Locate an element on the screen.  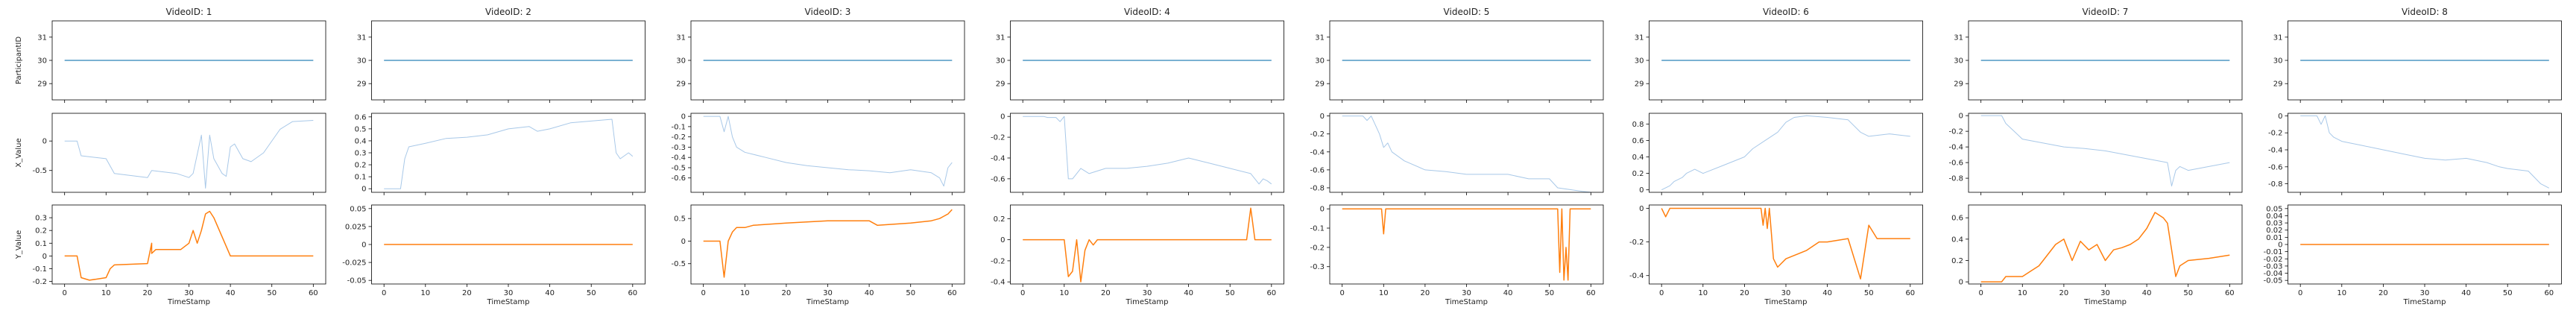
subplot-title: VideoID: 7 is located at coordinates (2106, 12).